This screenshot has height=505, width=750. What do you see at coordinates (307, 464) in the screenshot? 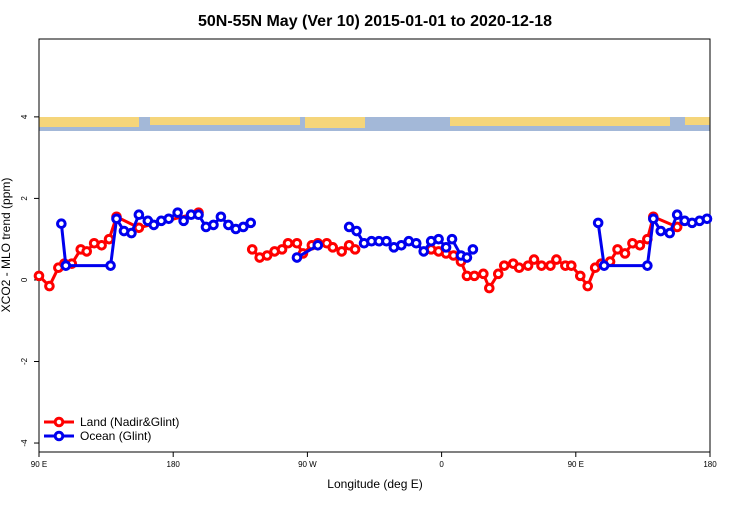
I see `x-tick-label: 90 W` at bounding box center [307, 464].